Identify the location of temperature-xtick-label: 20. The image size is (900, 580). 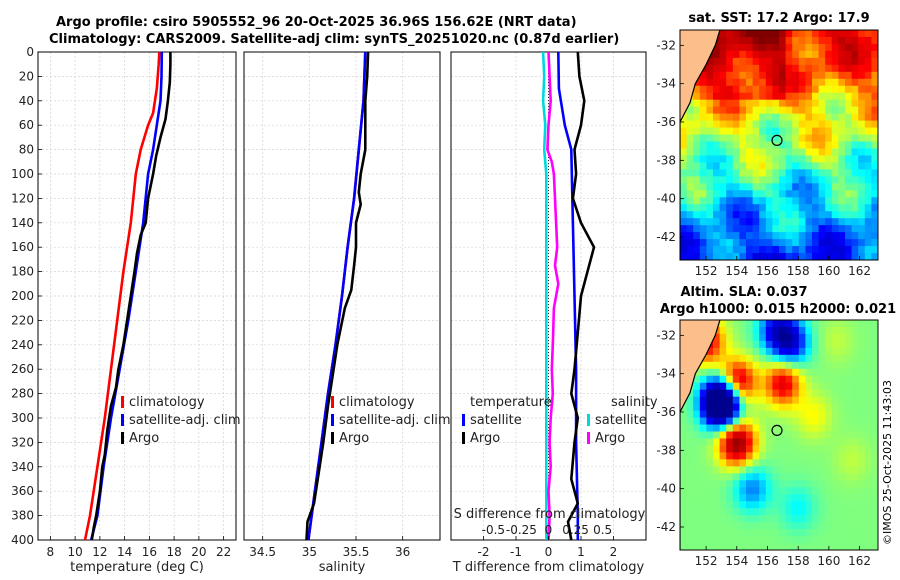
(198, 552).